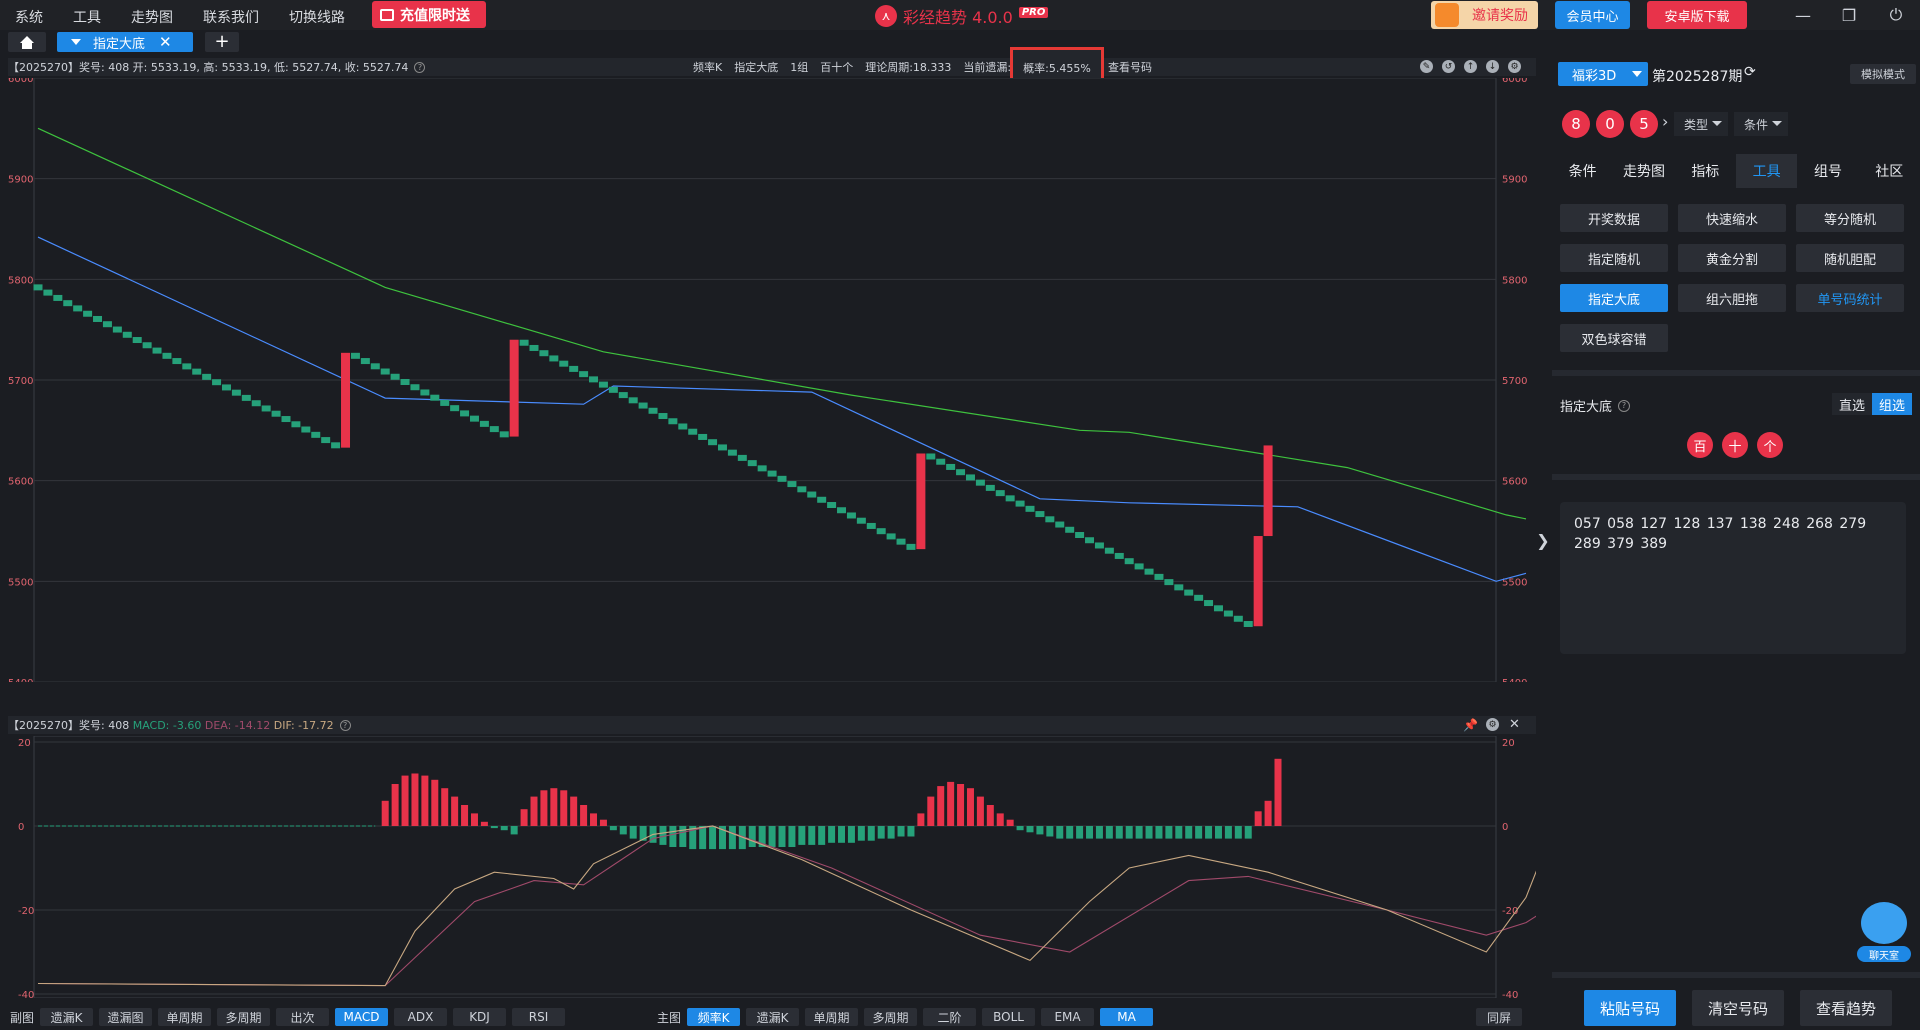 The width and height of the screenshot is (1920, 1030). I want to click on tab-tools: 工具, so click(1766, 171).